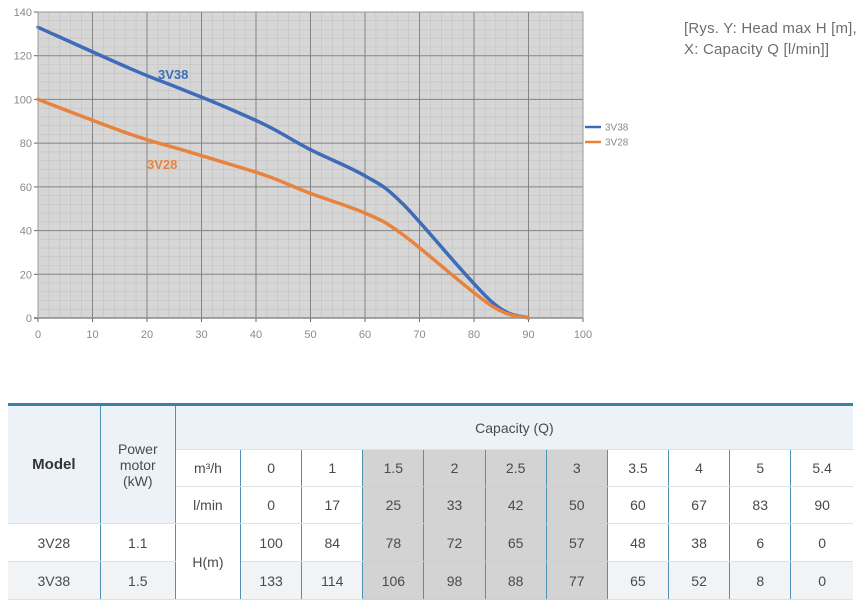 The image size is (861, 605). Describe the element at coordinates (332, 505) in the screenshot. I see `table-cell: 17` at that location.